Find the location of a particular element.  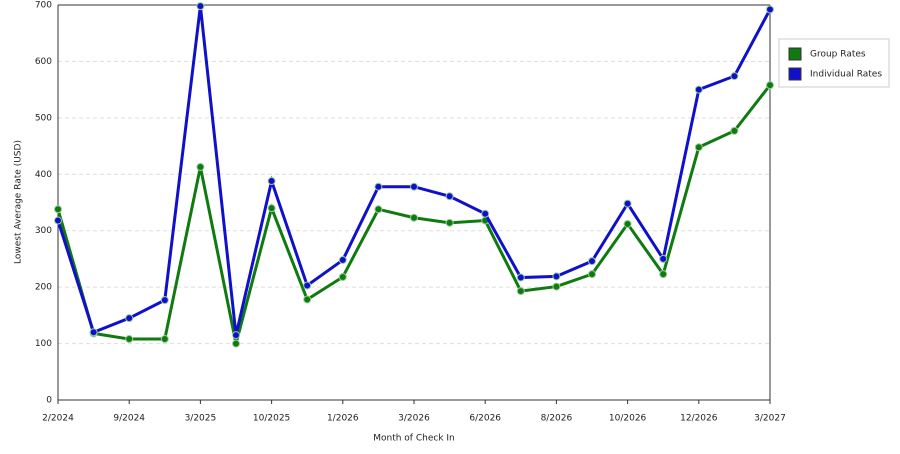

x-axis-label: Month of Check In is located at coordinates (414, 439).